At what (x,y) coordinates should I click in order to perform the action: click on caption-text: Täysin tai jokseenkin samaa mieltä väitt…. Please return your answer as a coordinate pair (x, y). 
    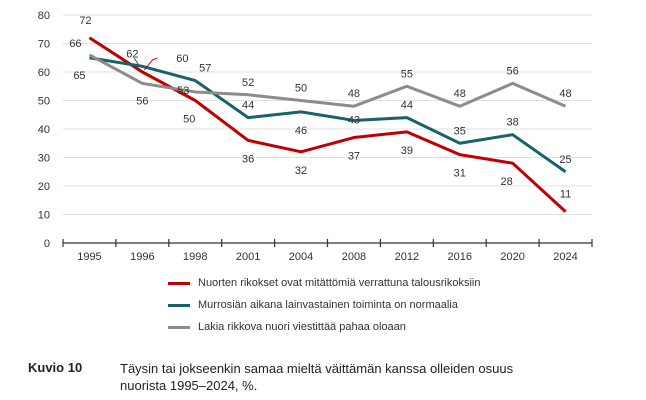
    Looking at the image, I should click on (317, 377).